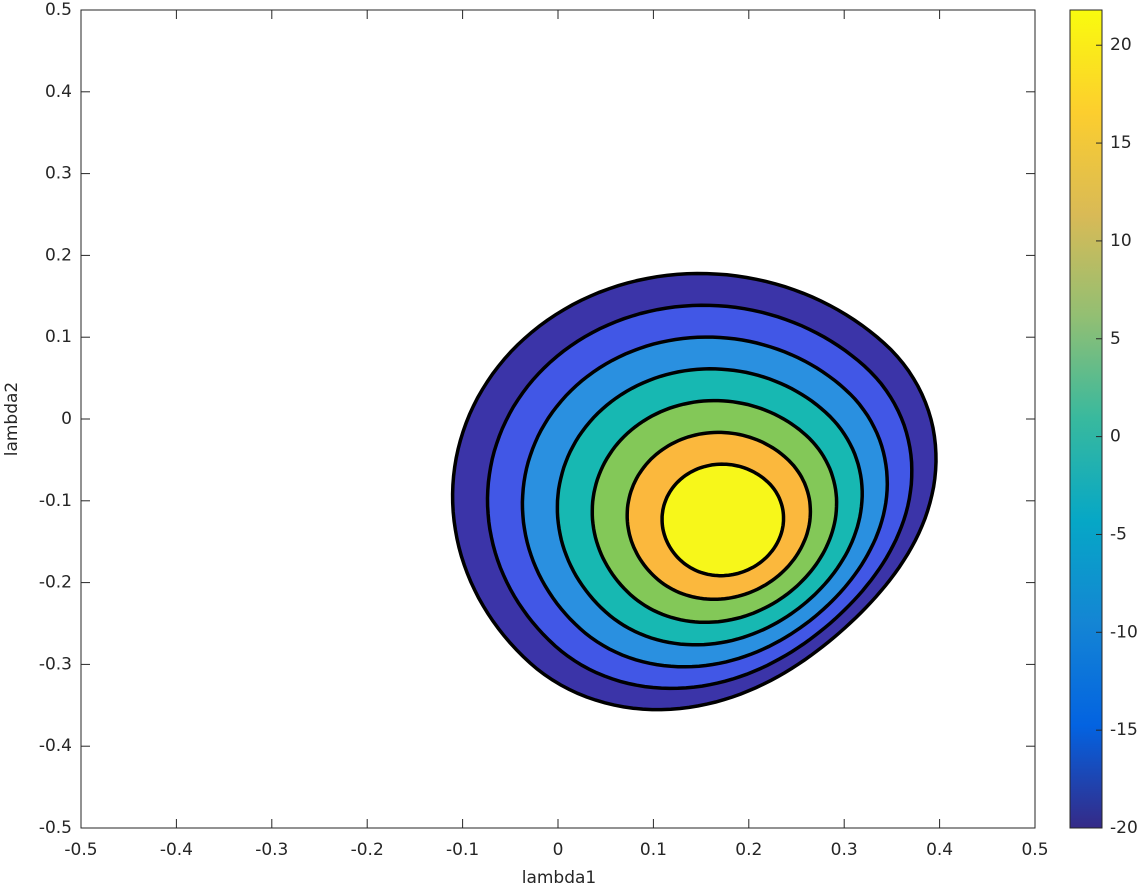 This screenshot has height=889, width=1143. Describe the element at coordinates (367, 850) in the screenshot. I see `x-tick-label: -0.2` at that location.